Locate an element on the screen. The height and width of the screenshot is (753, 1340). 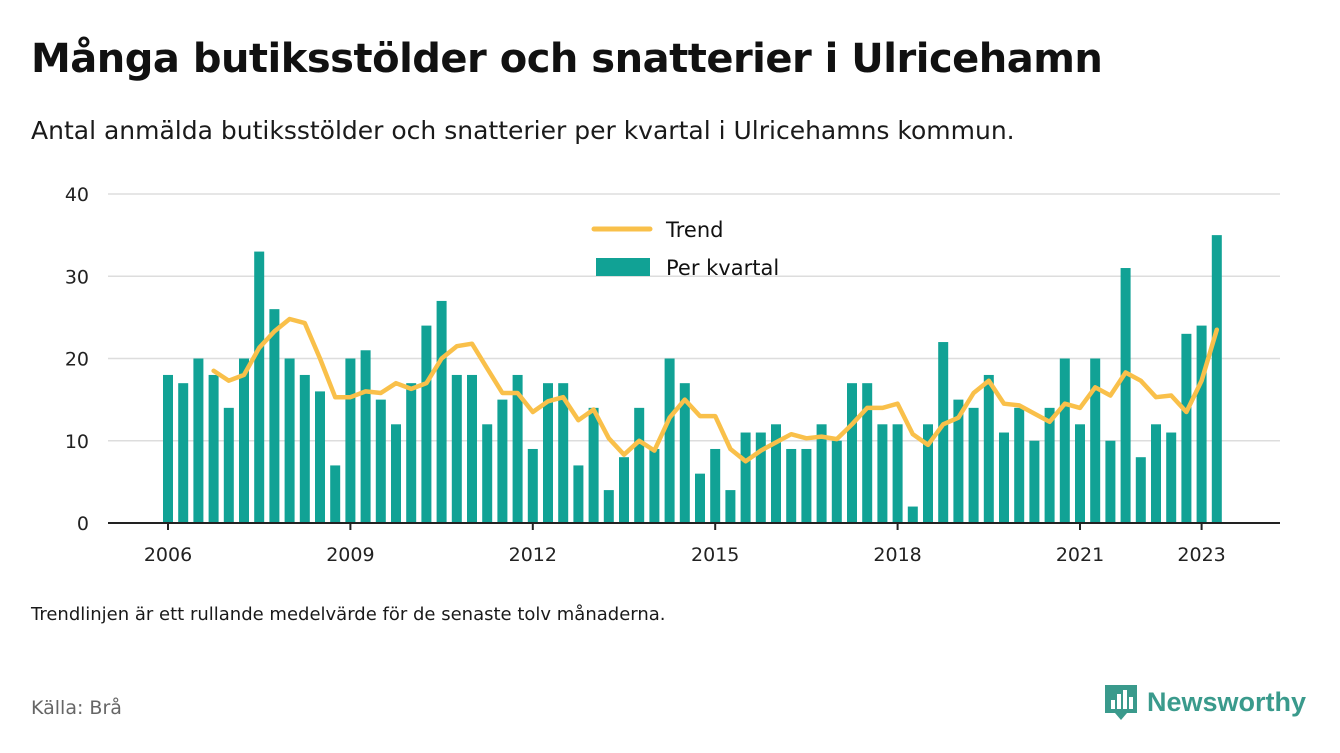
x-tick-label: 2009 is located at coordinates (350, 555).